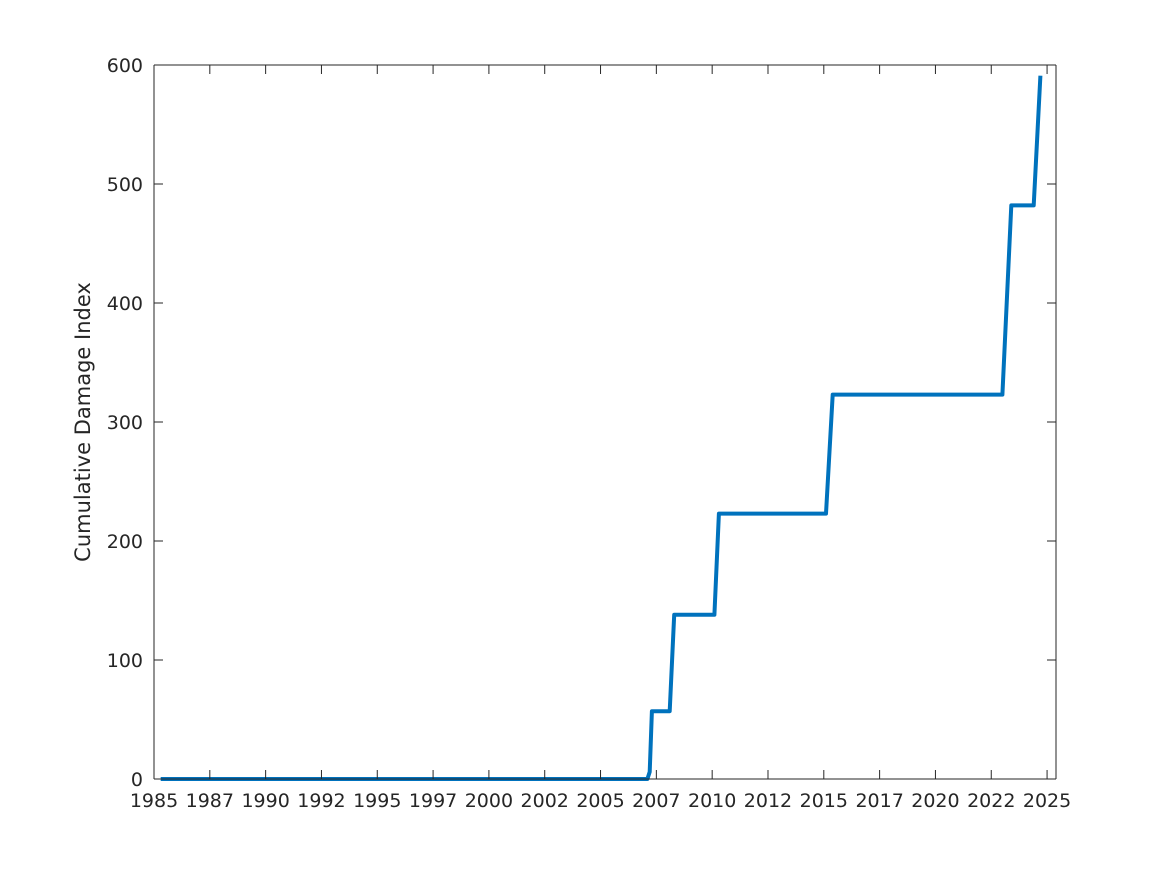  I want to click on y-tick-label: 300, so click(125, 423).